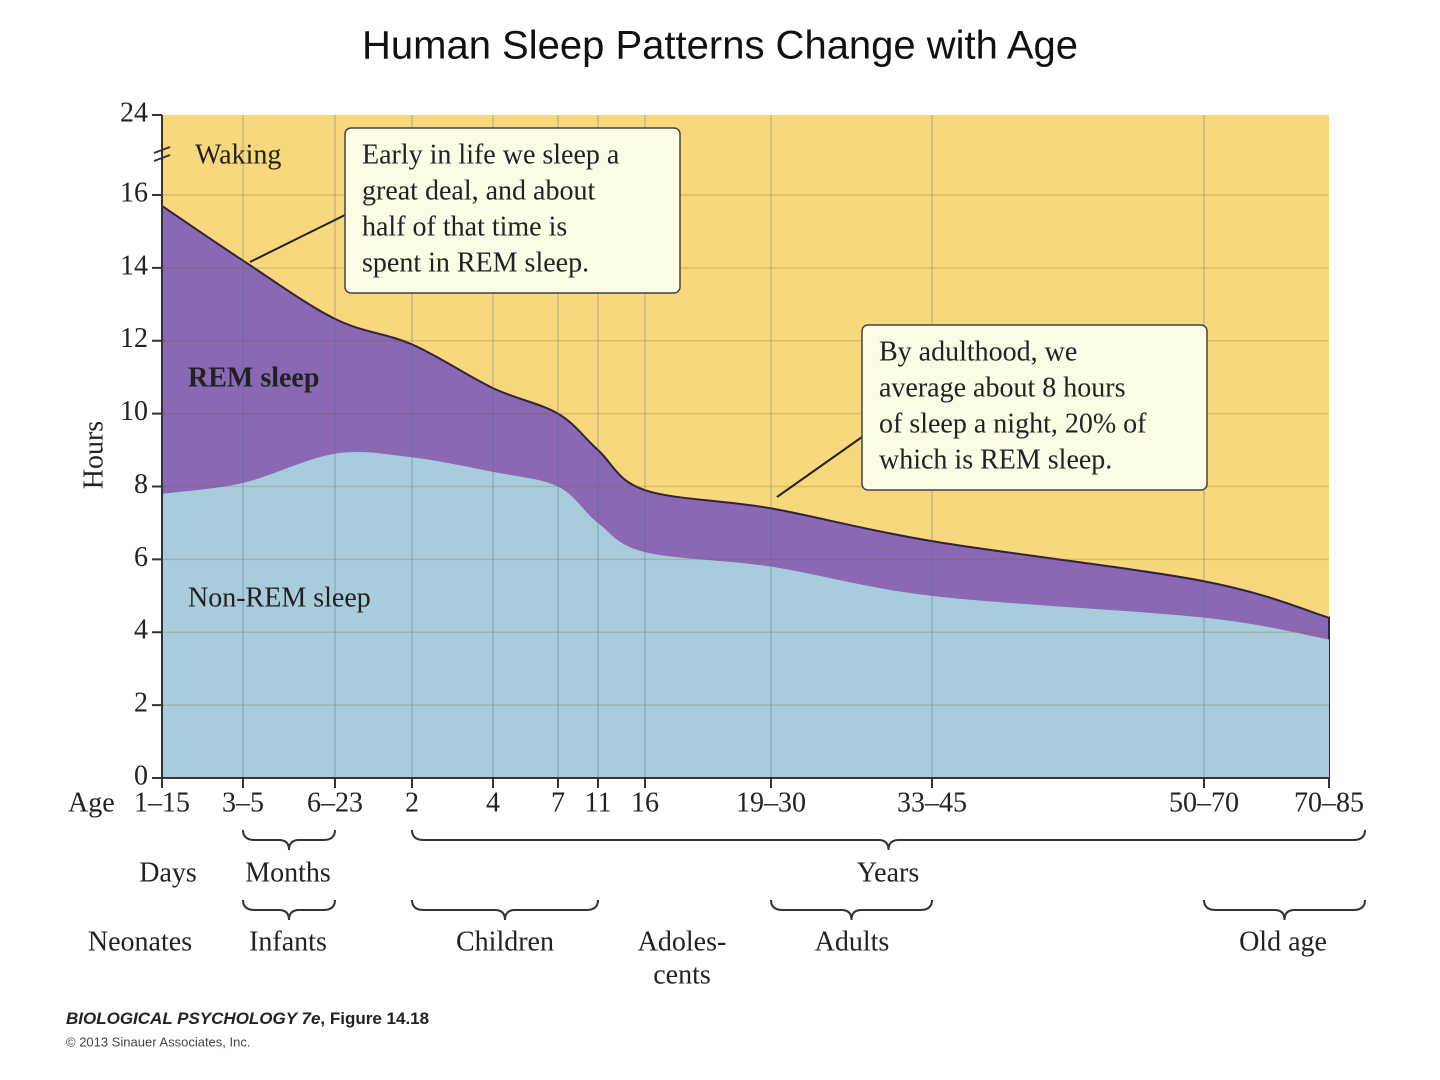  I want to click on age-unit-label: Months, so click(288, 872).